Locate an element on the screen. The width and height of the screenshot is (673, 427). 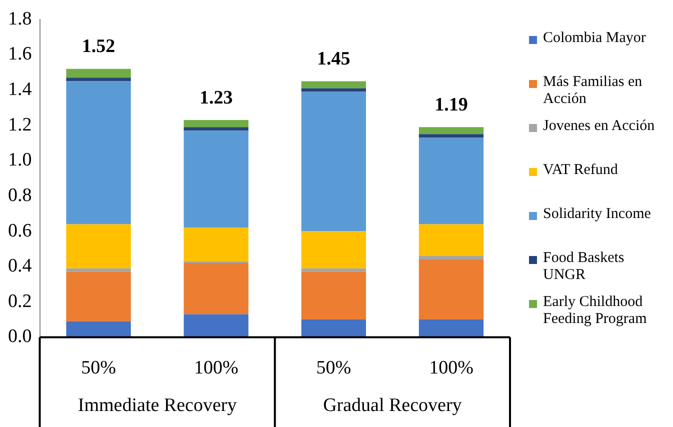
y-tick-label: 0.6 is located at coordinates (20, 231).